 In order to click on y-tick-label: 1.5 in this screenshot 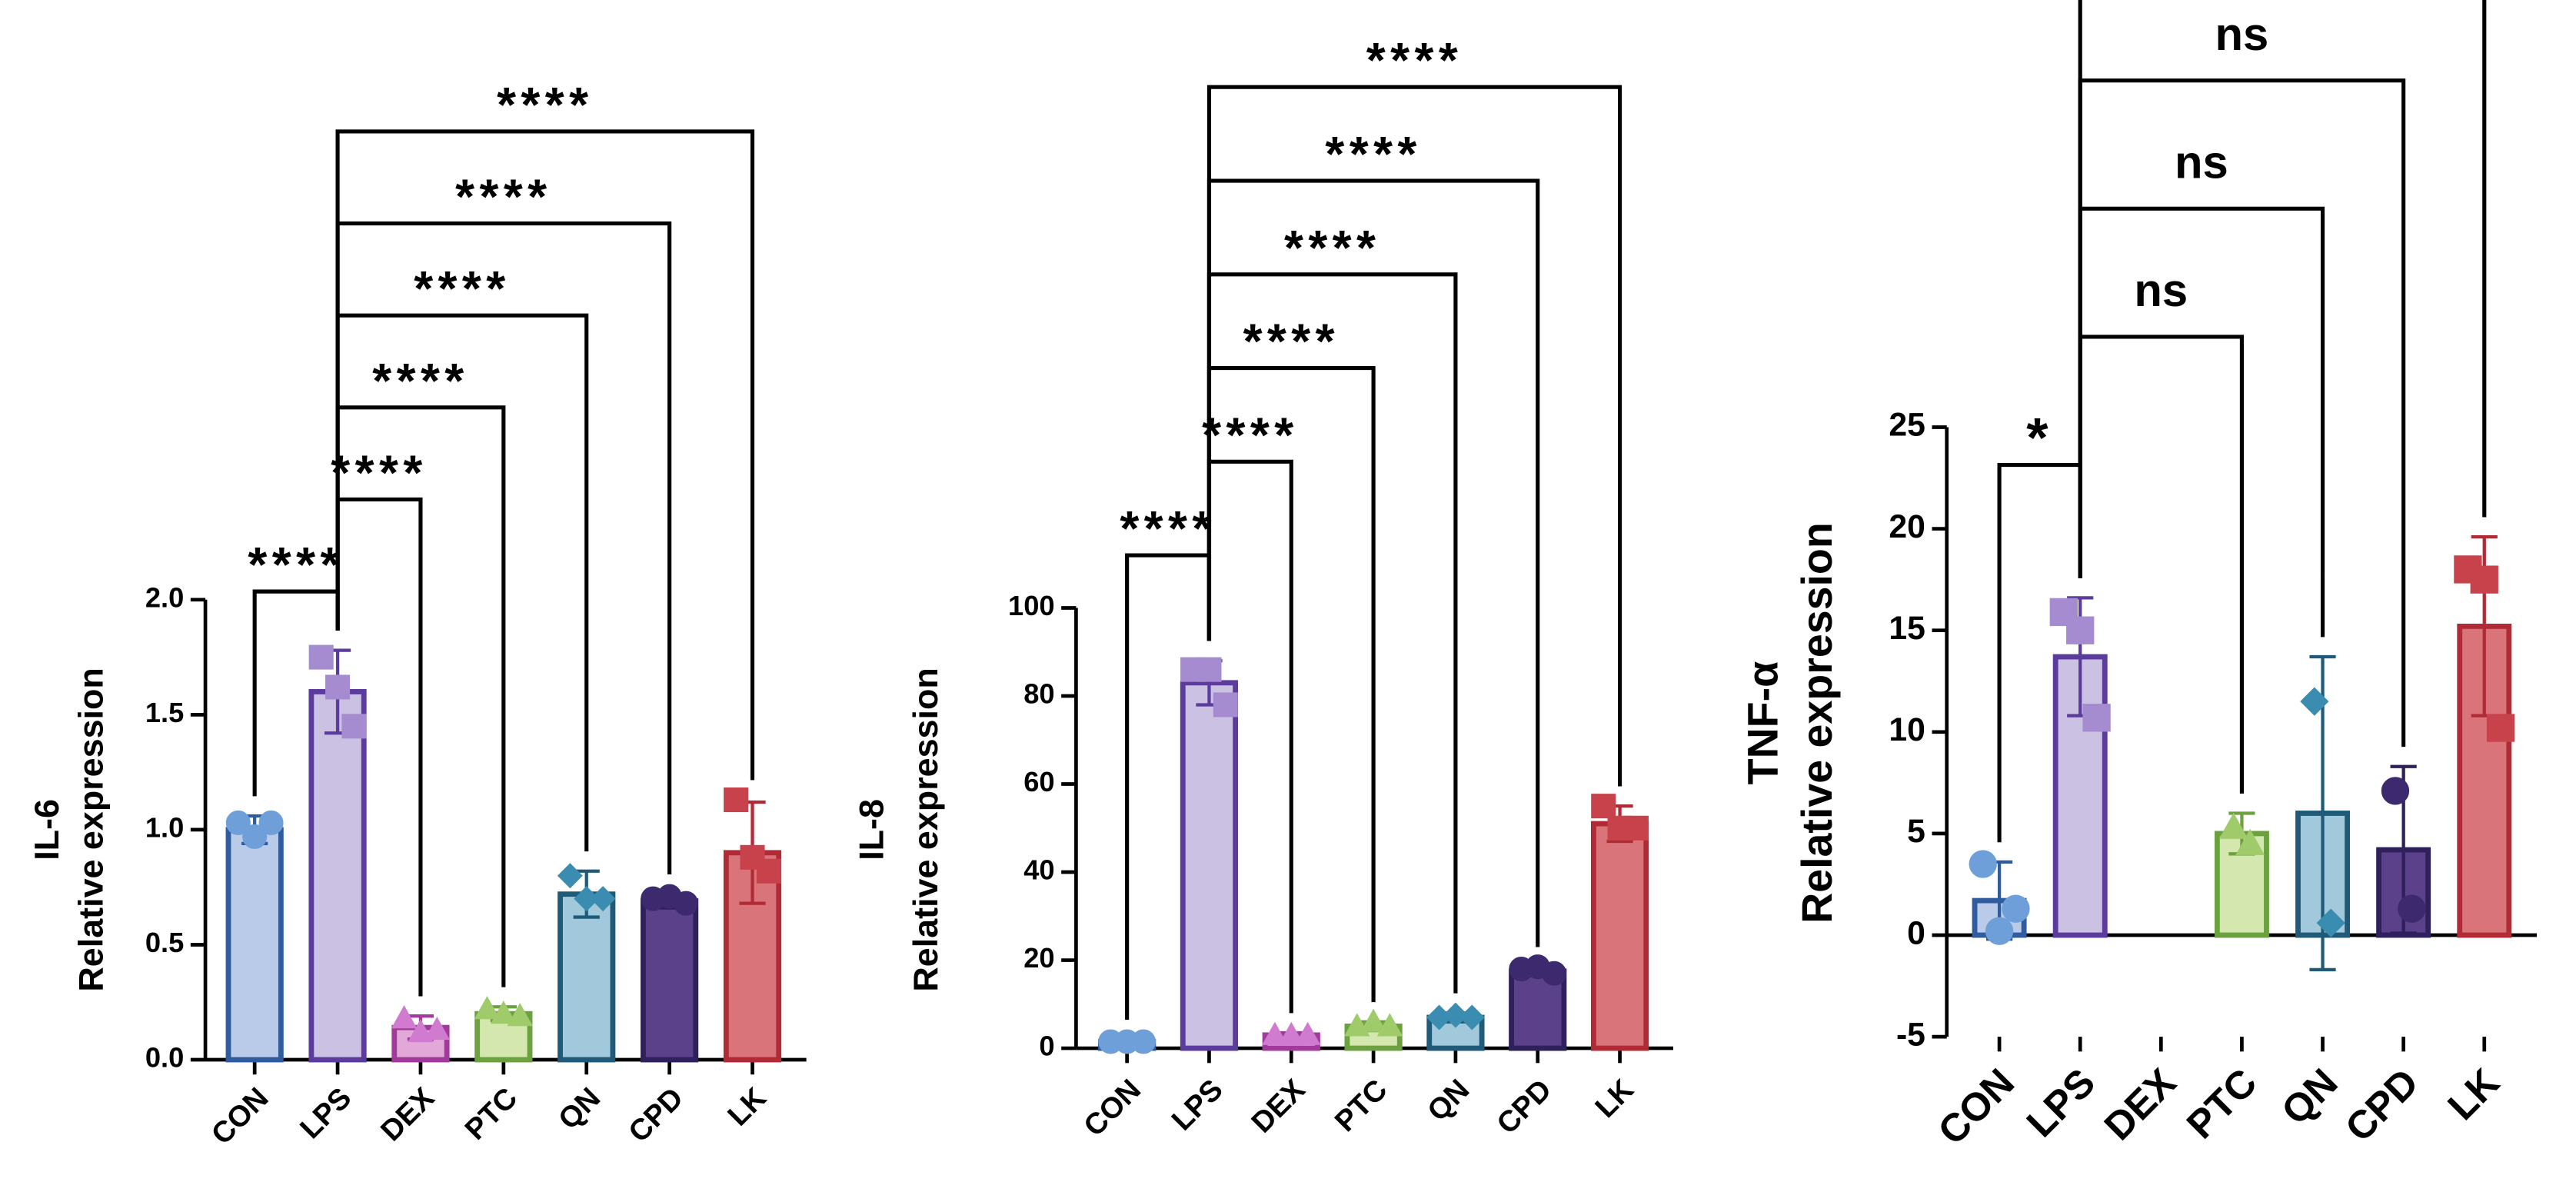, I will do `click(164, 712)`.